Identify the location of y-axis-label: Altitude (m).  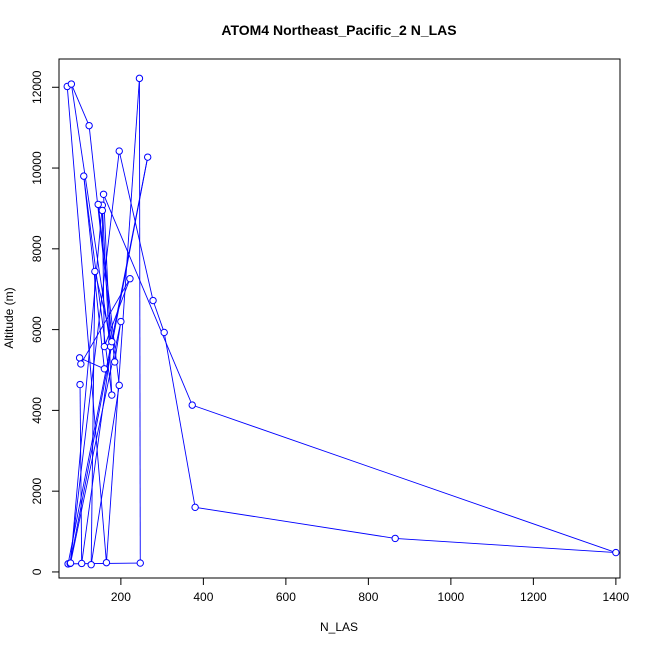
(9, 317).